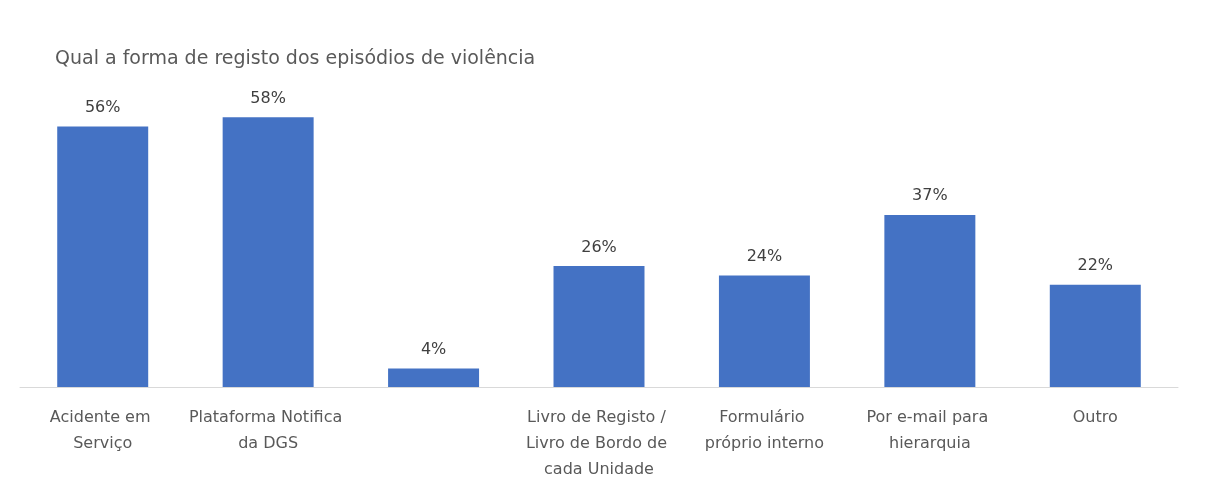 The height and width of the screenshot is (498, 1214). I want to click on x-tick-label: Livro de Registo / Livro de Bordo de cada Unidade, so click(599, 442).